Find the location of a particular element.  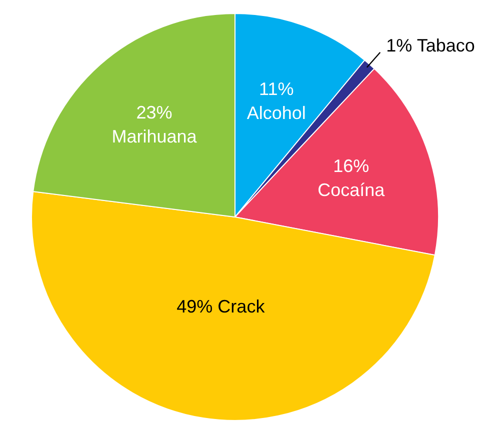

slice-label: Cocaína is located at coordinates (352, 190).